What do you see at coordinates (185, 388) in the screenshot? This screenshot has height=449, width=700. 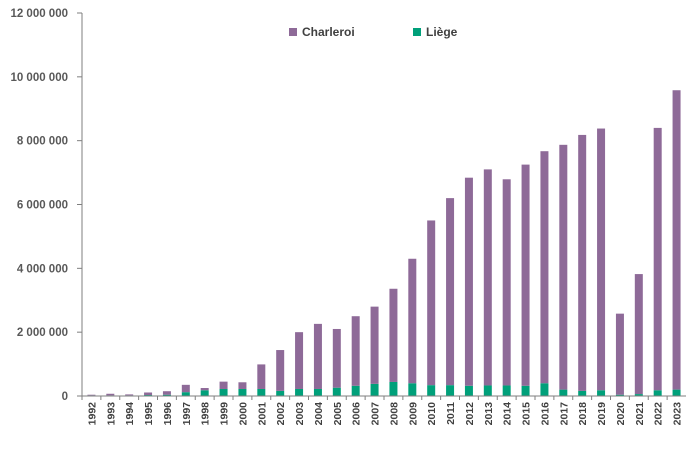 I see `bar-charleroi-1997` at bounding box center [185, 388].